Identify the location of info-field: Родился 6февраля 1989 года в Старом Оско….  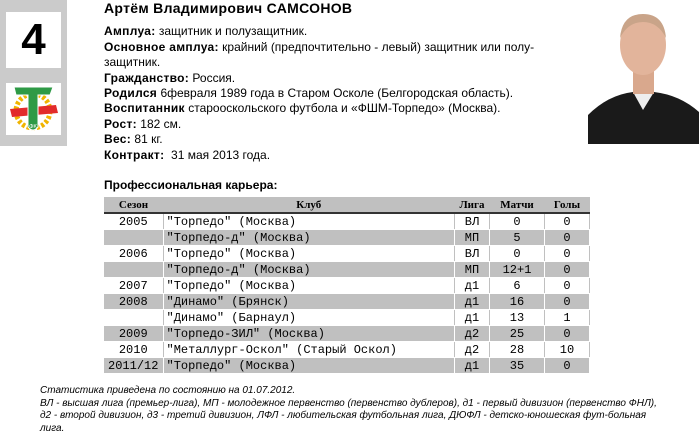
(344, 93).